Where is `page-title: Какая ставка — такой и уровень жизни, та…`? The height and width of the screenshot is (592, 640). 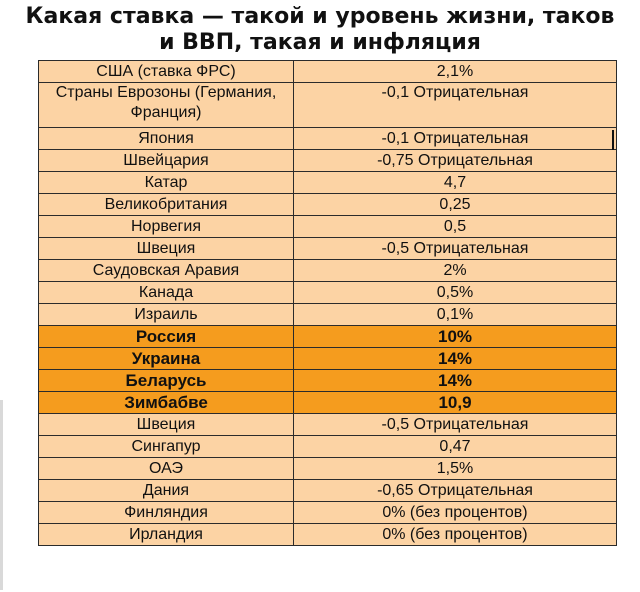
page-title: Какая ставка — такой и уровень жизни, та… is located at coordinates (320, 30).